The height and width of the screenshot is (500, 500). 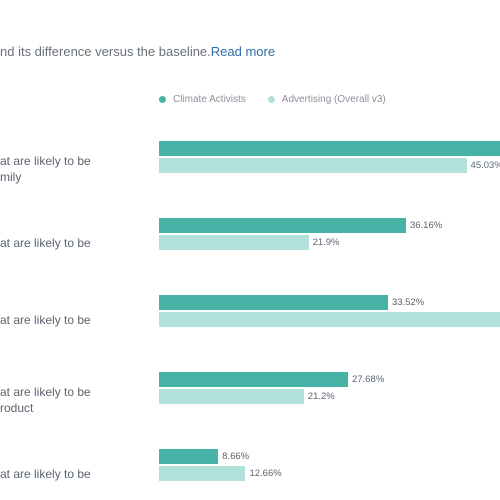 What do you see at coordinates (162, 99) in the screenshot?
I see `legend-dot-climate-activists` at bounding box center [162, 99].